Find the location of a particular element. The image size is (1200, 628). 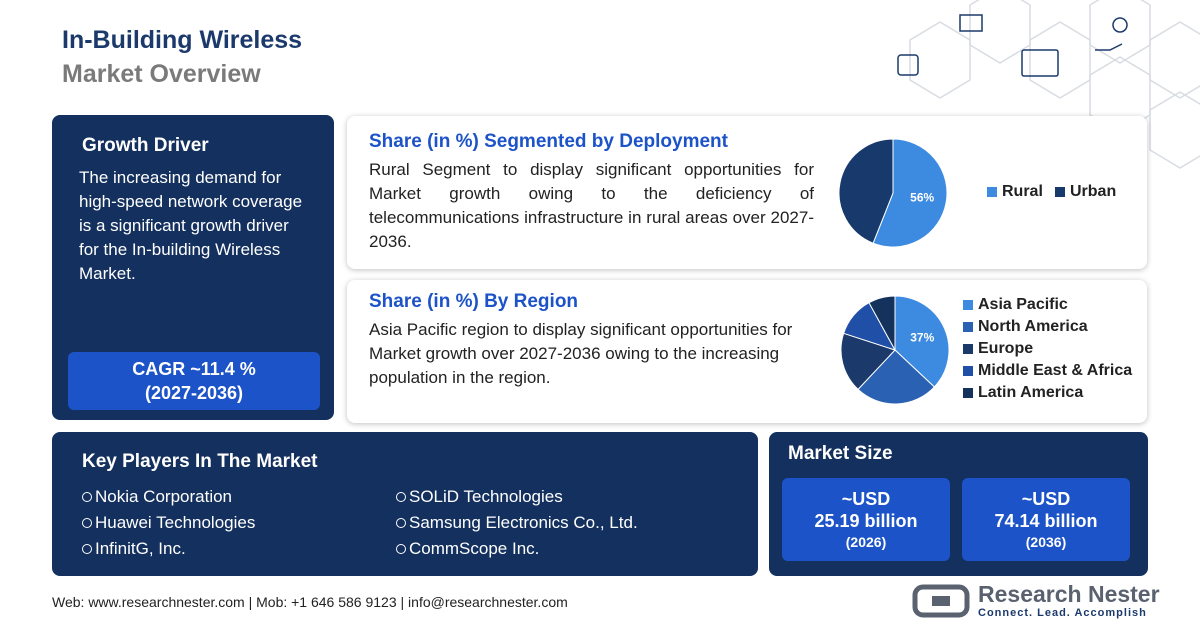

player: Huawei Technologies is located at coordinates (239, 523).